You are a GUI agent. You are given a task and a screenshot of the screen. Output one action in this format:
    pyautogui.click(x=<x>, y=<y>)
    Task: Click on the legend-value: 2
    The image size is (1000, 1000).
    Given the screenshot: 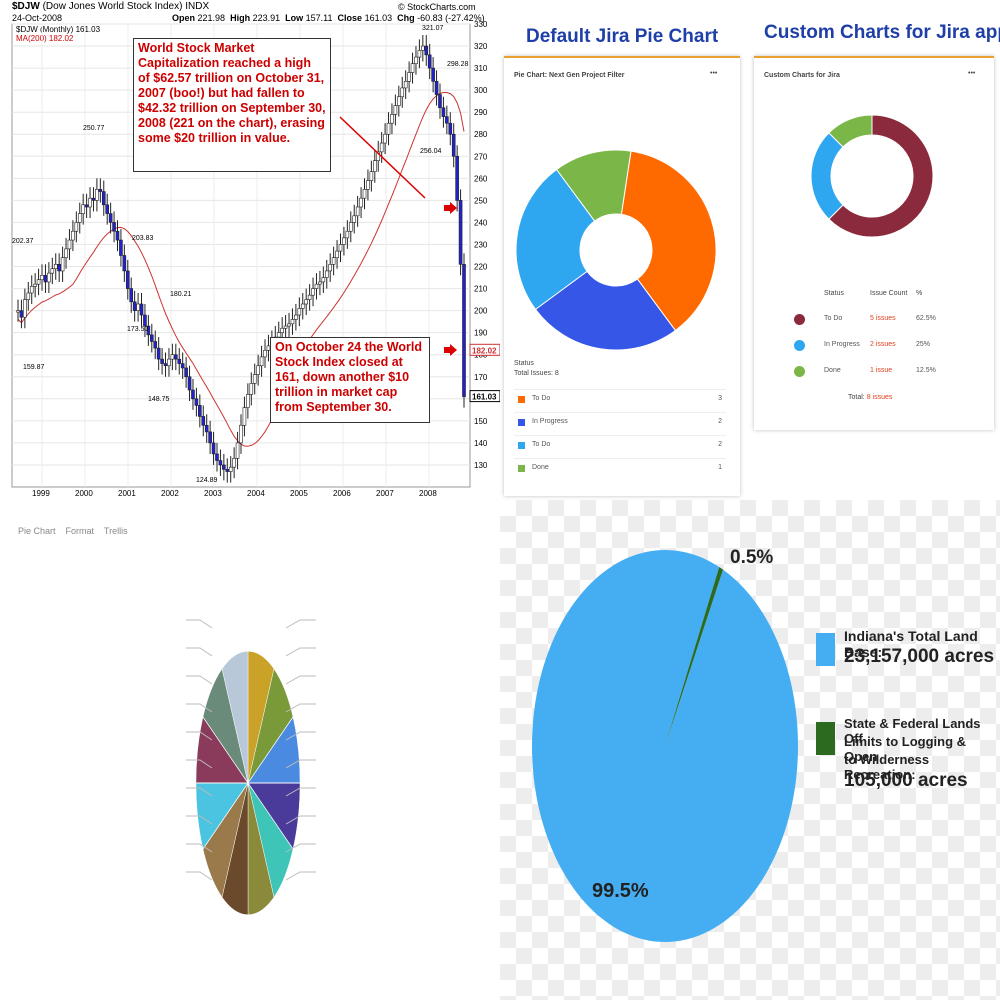 What is the action you would take?
    pyautogui.click(x=720, y=421)
    